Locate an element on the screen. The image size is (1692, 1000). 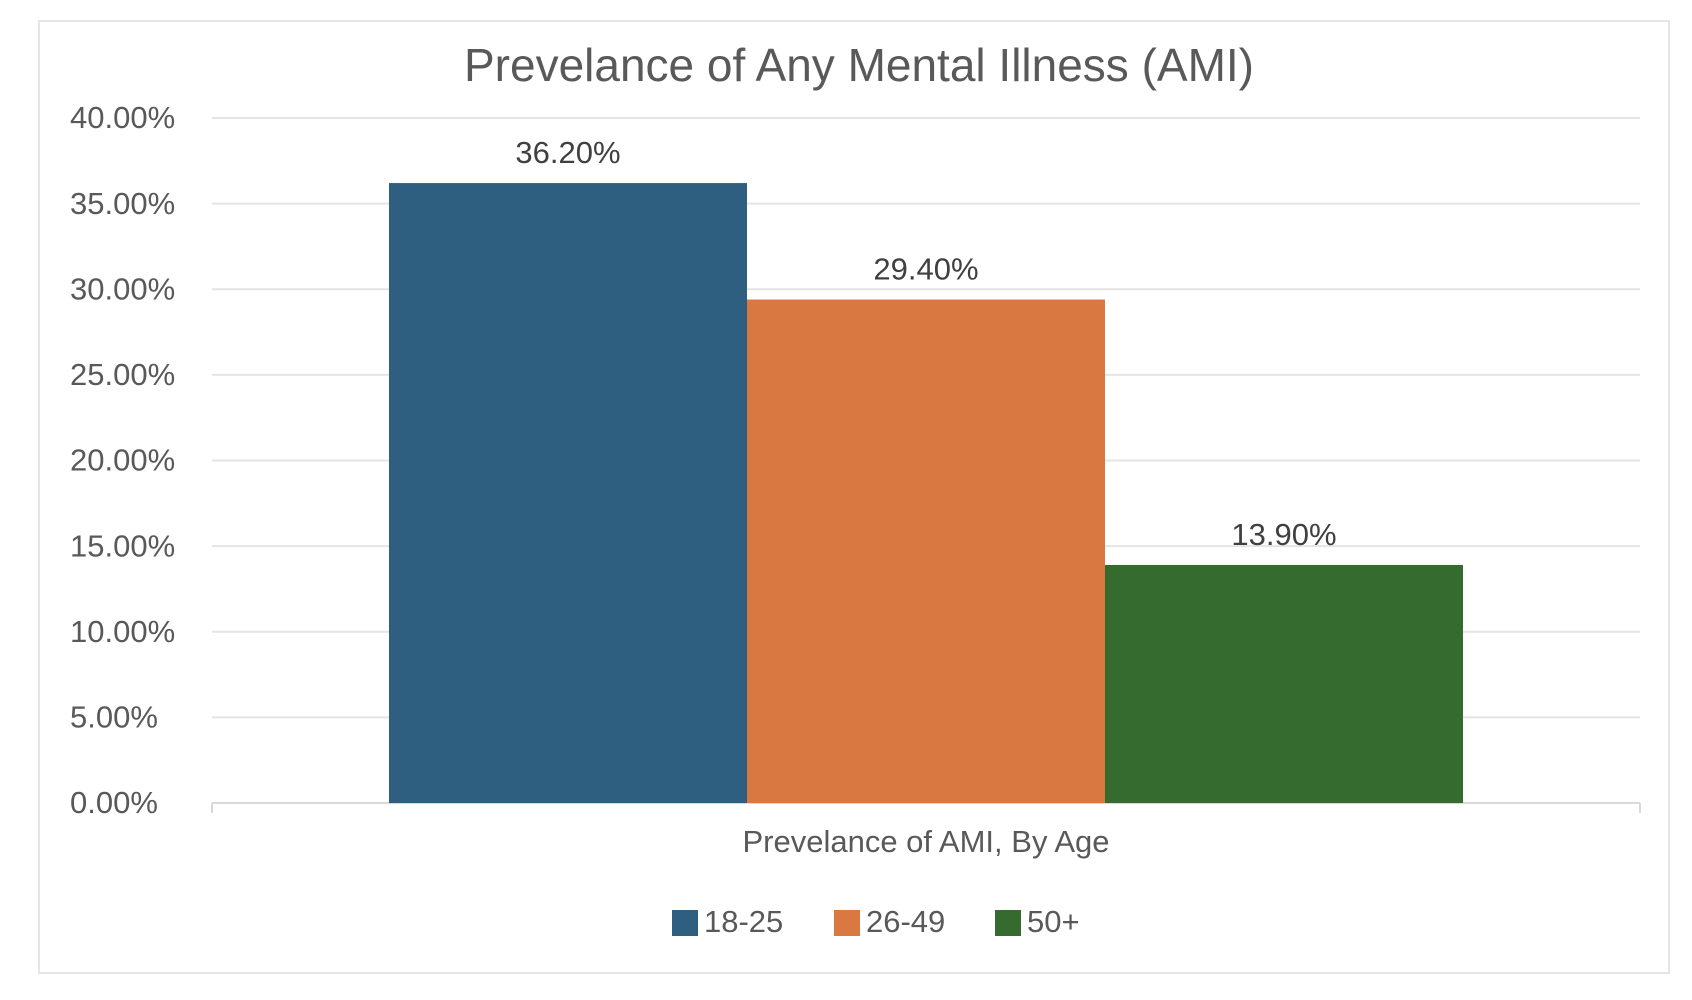
legend-label: 50+ is located at coordinates (1053, 921).